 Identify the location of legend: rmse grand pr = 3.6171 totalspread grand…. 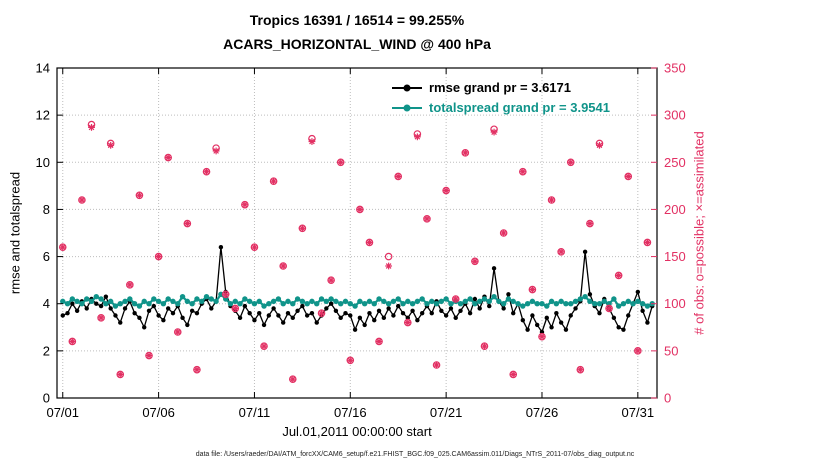
(501, 97).